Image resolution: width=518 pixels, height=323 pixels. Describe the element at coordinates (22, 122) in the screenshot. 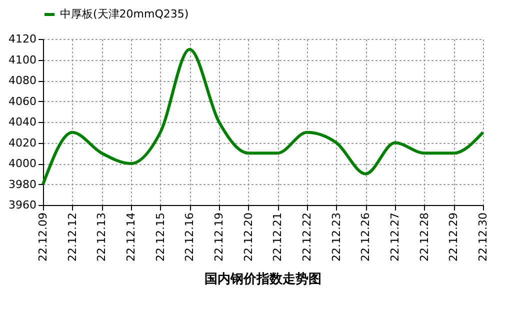

I see `y-tick-label: 4040` at that location.